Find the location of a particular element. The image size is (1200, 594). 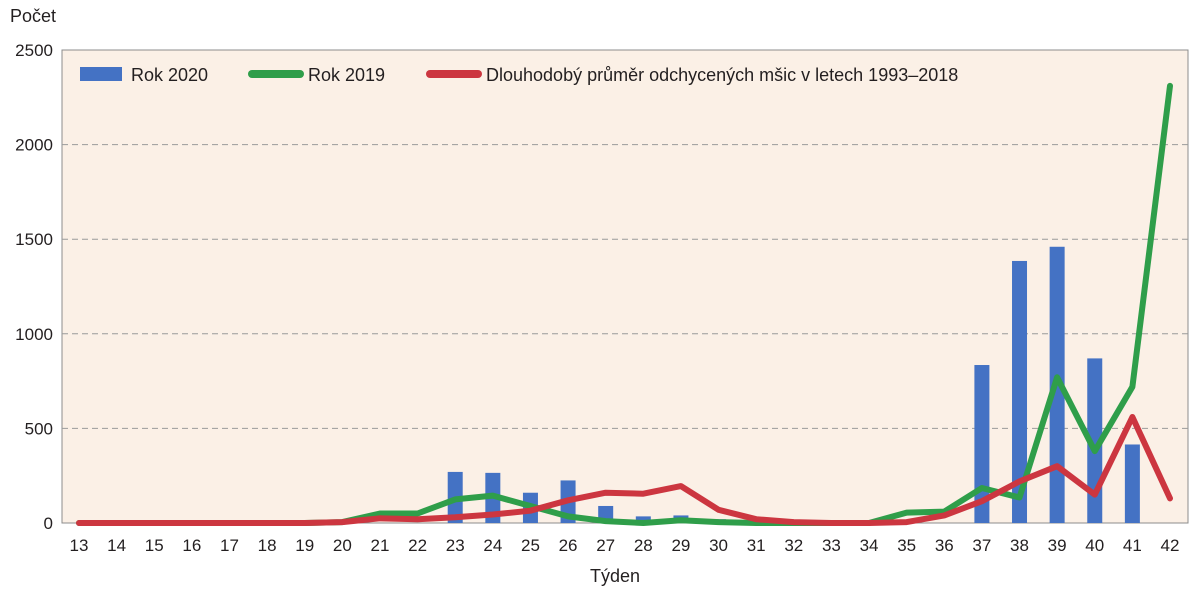

x-tick-label-38: 38 is located at coordinates (1019, 545).